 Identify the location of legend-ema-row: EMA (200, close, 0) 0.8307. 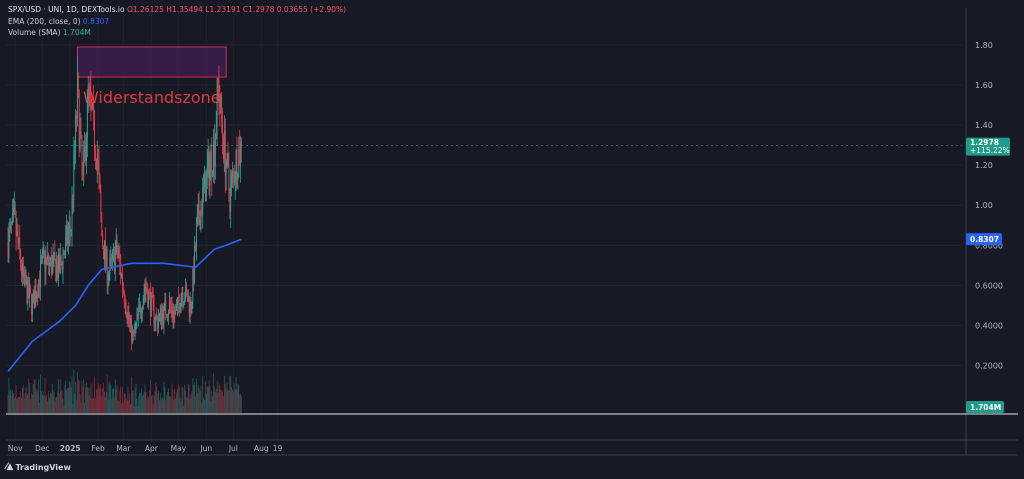
(177, 22).